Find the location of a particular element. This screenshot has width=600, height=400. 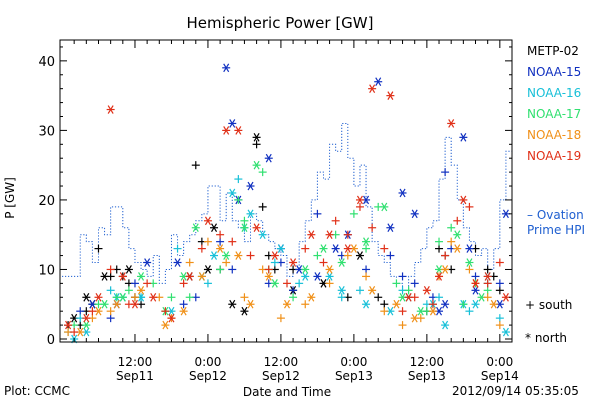

x-axis-label: Date and Time is located at coordinates (287, 392).